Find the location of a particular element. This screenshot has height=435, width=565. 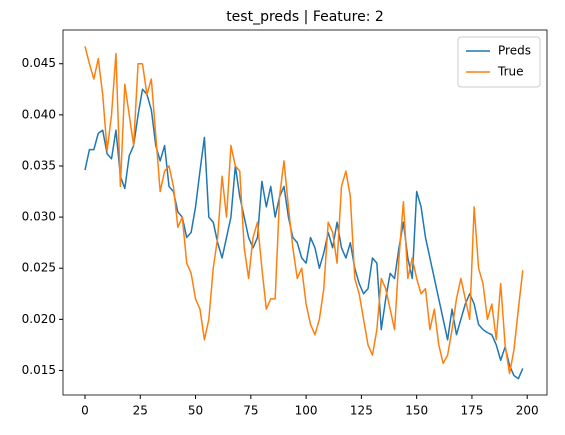

x-tick-label: 0 is located at coordinates (85, 411).